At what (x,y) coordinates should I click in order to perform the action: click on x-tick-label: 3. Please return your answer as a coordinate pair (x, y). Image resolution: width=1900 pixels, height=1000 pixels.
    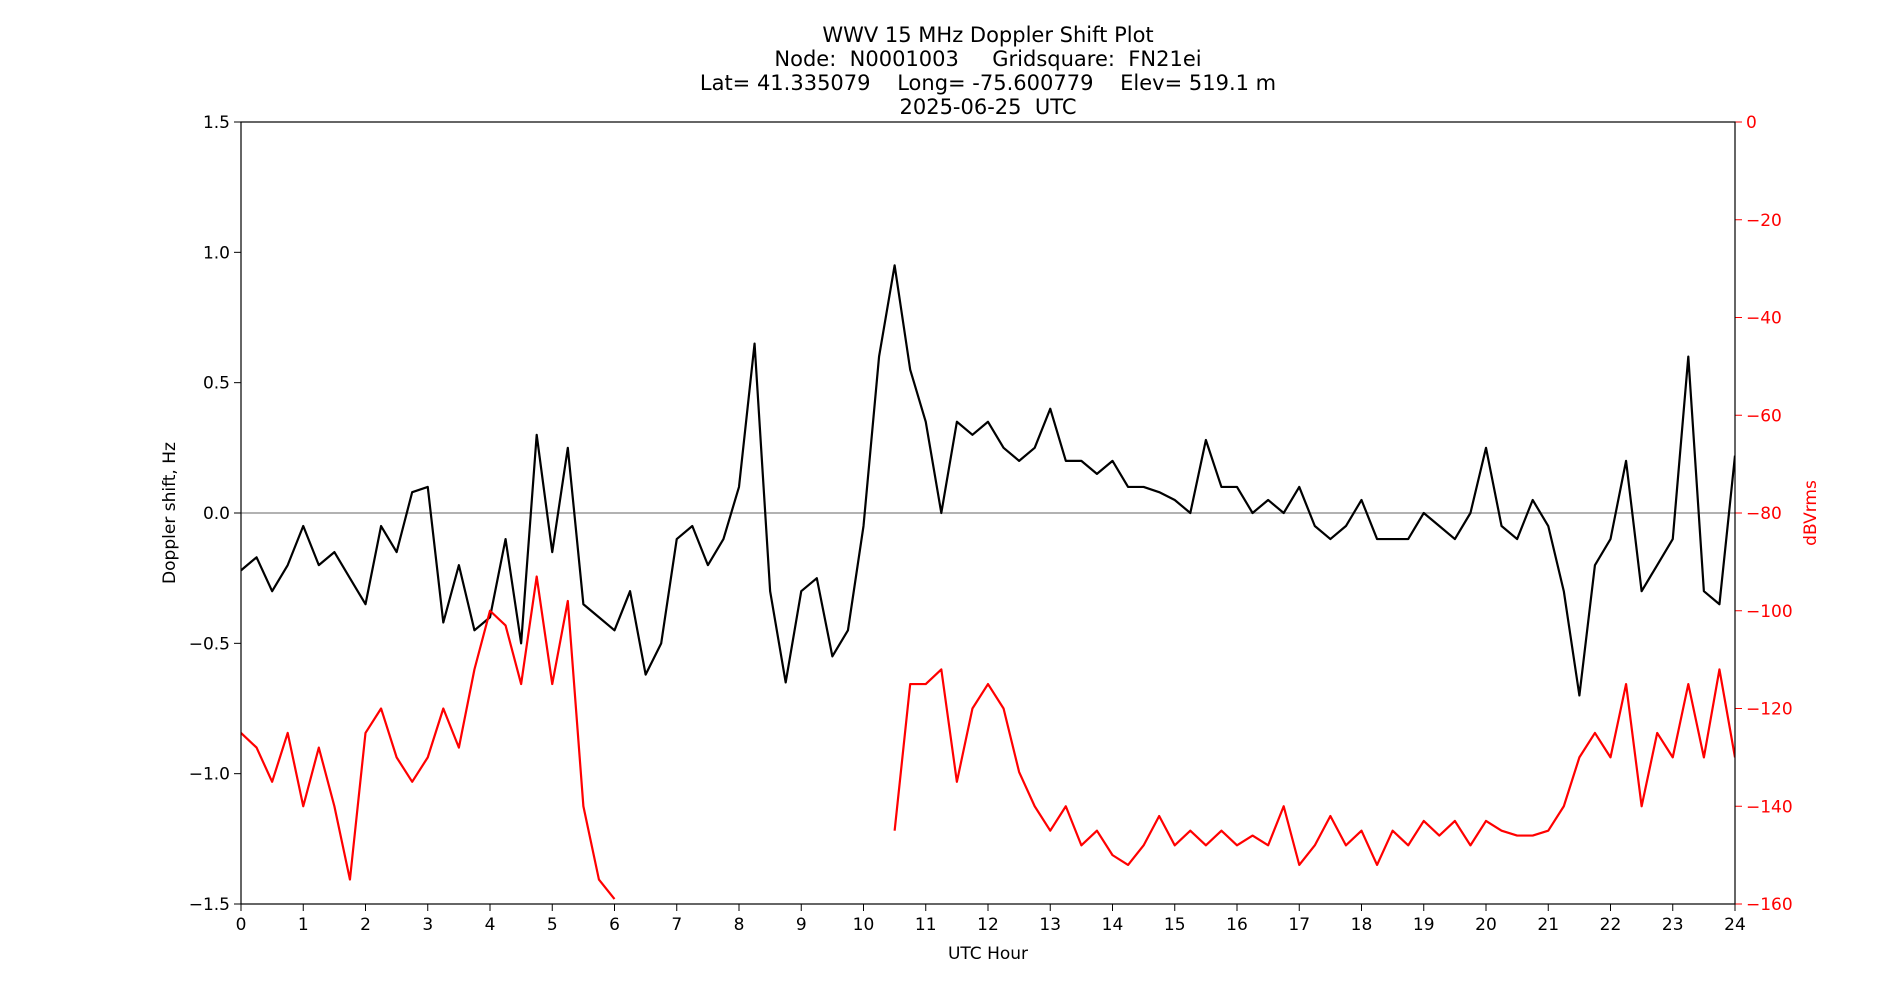
    Looking at the image, I should click on (427, 925).